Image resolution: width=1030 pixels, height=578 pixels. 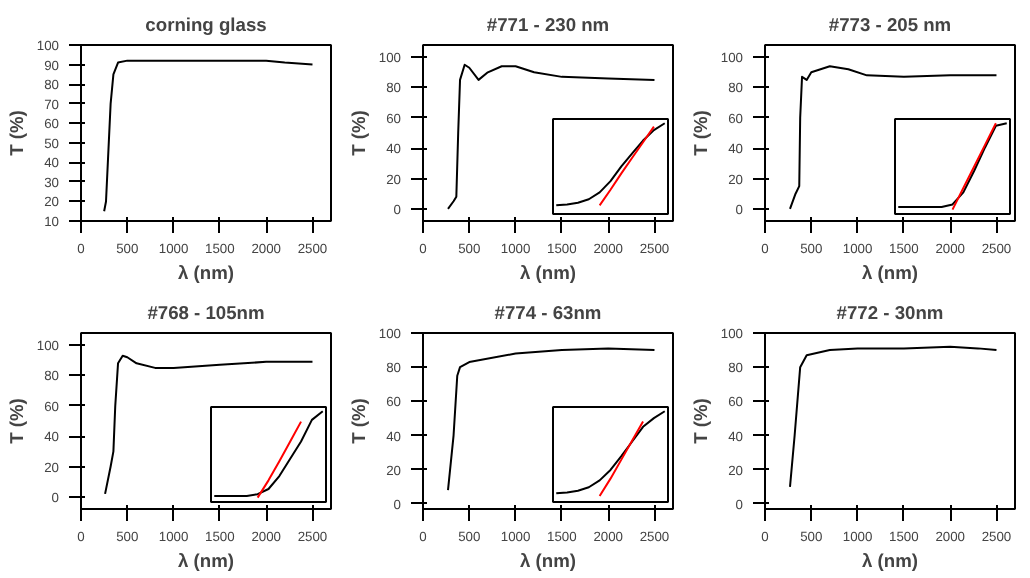 I want to click on chart-title: #772 - 30nm, so click(x=890, y=313).